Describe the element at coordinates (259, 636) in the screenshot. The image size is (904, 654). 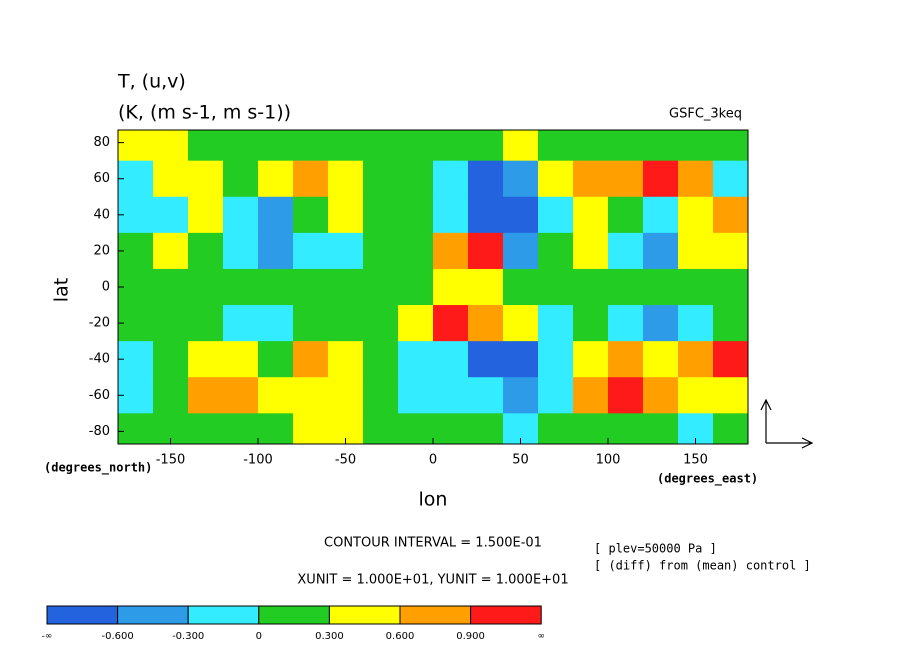
I see `colorbar-label: 0` at that location.